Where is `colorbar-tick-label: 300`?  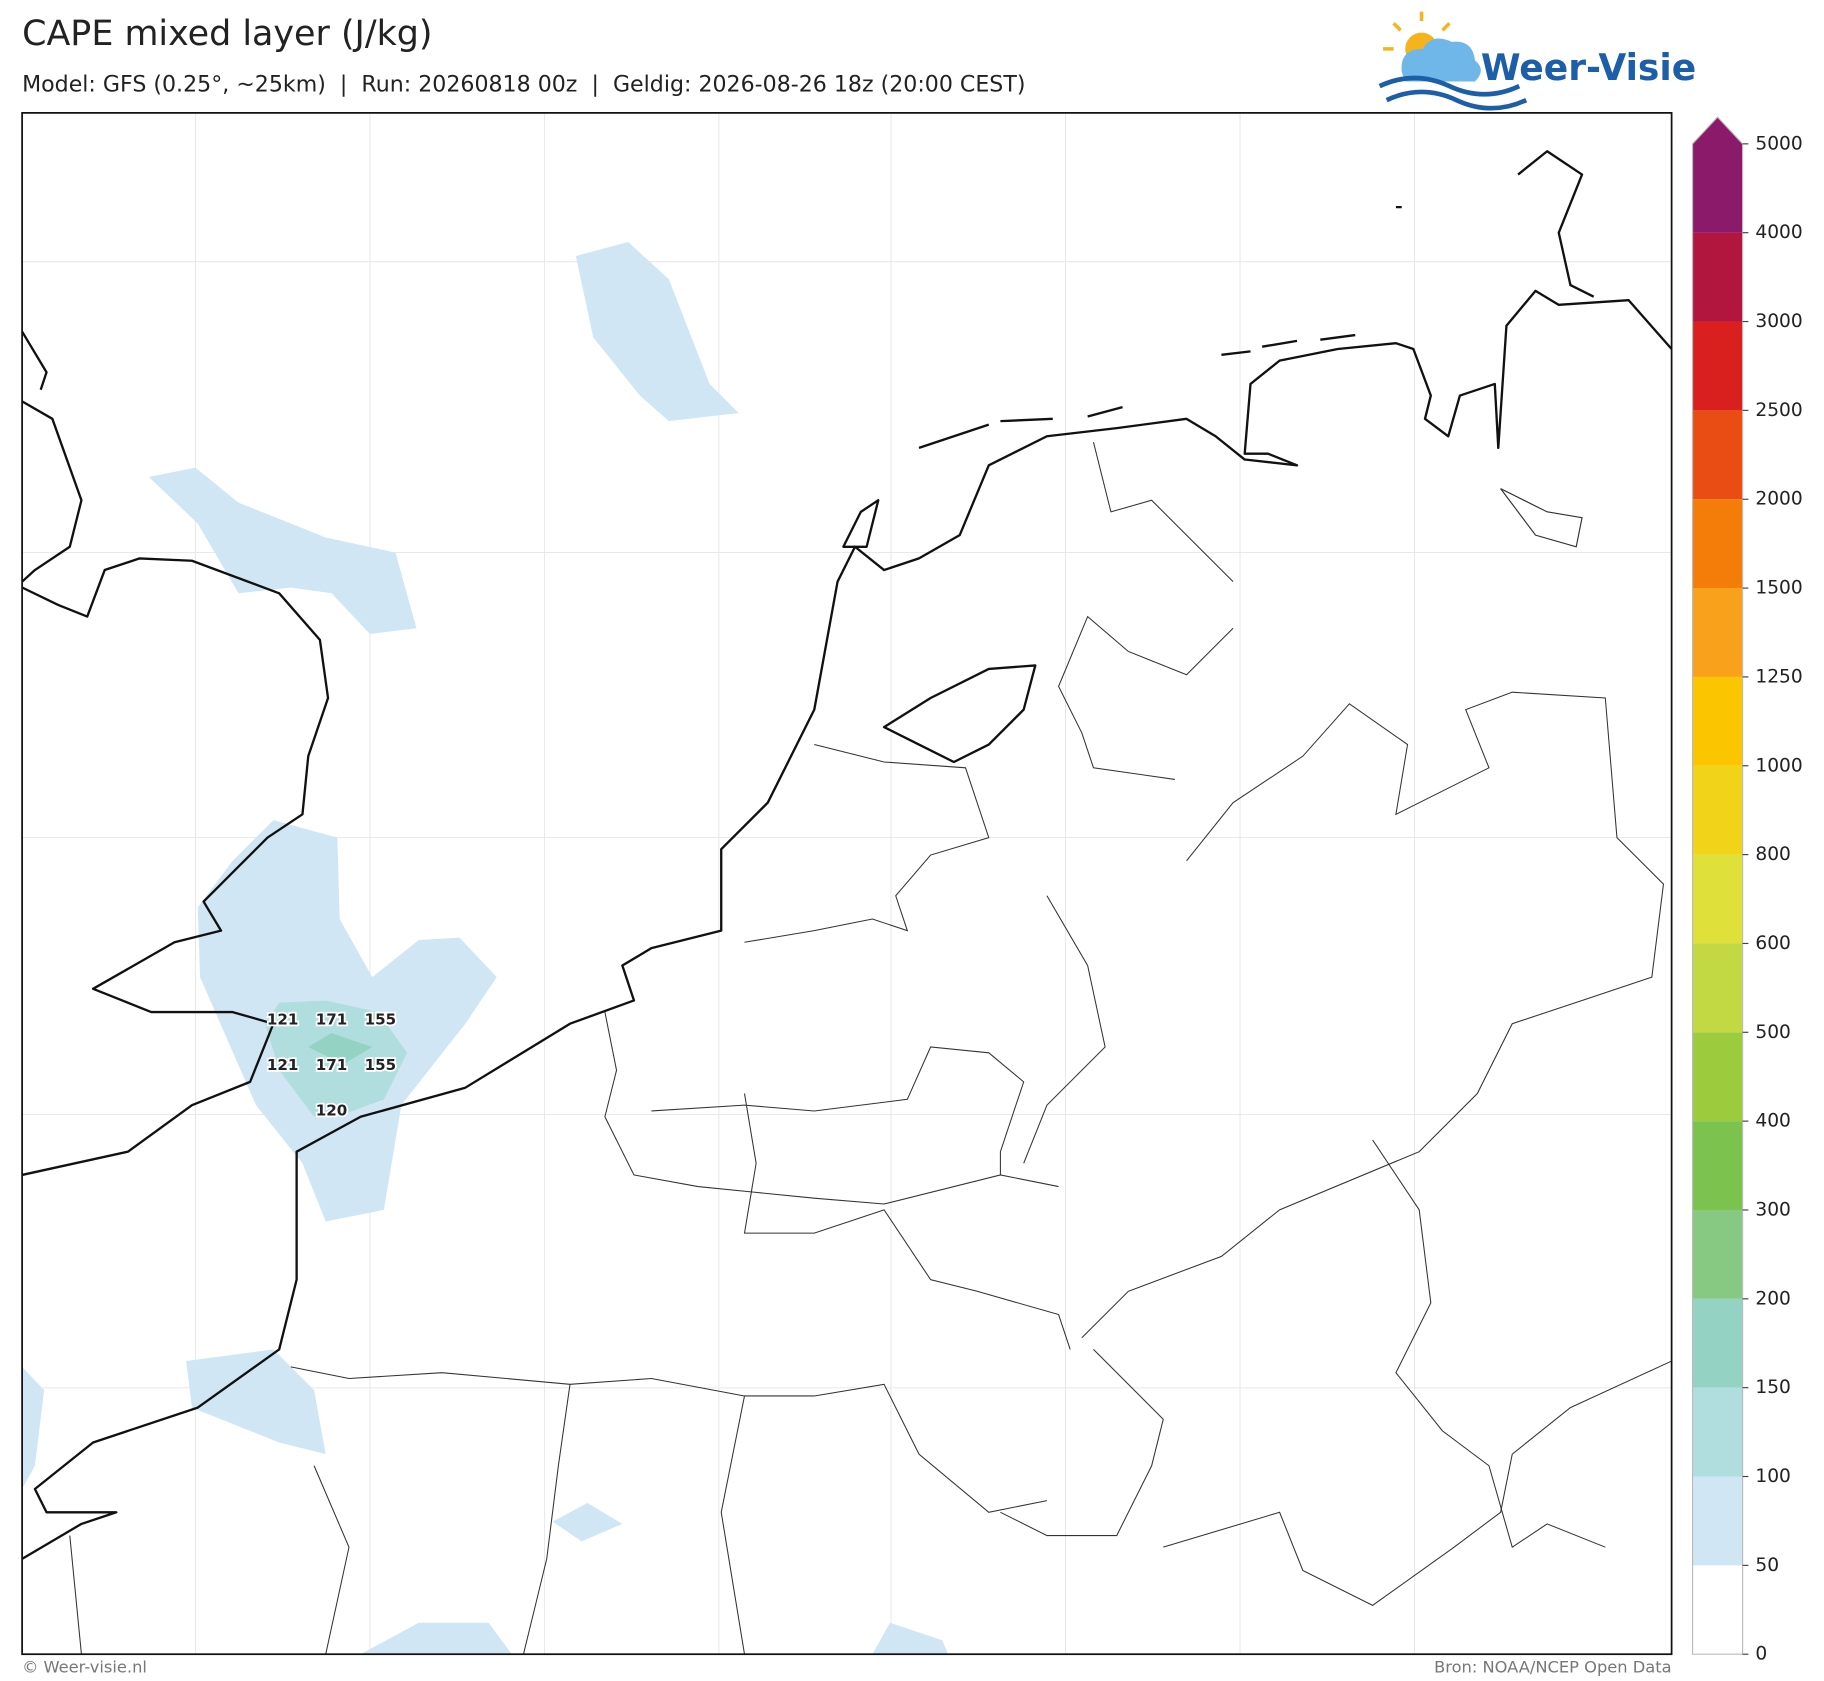
colorbar-tick-label: 300 is located at coordinates (1773, 1209).